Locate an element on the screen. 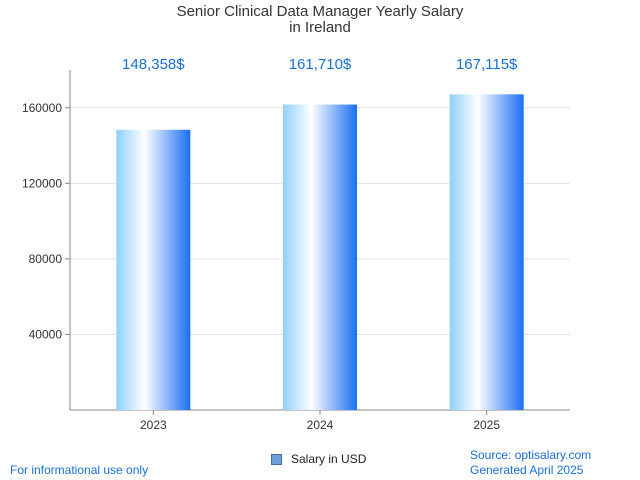  disclaimer-text: For informational use only is located at coordinates (79, 470).